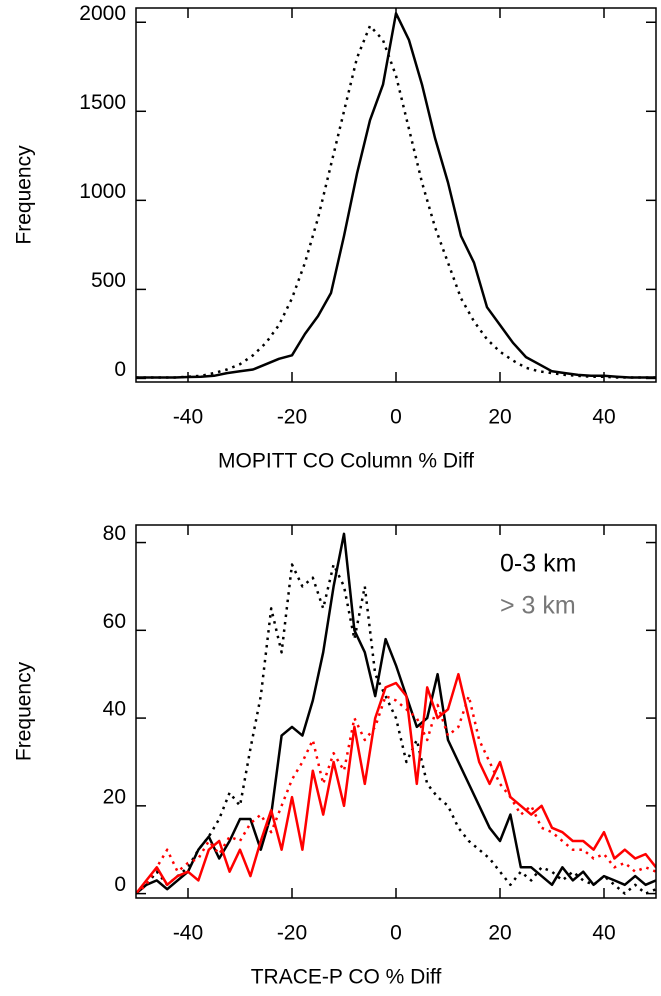  I want to click on y-tick-label: 1500, so click(102, 102).